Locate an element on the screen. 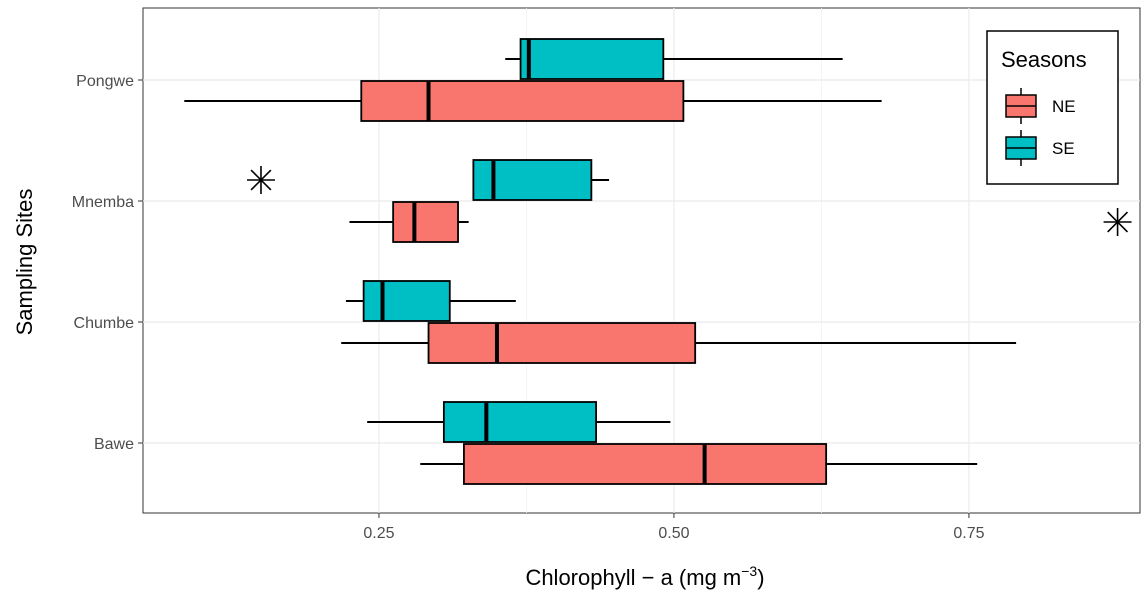 The width and height of the screenshot is (1147, 594). box-SE-chumbe is located at coordinates (430, 301).